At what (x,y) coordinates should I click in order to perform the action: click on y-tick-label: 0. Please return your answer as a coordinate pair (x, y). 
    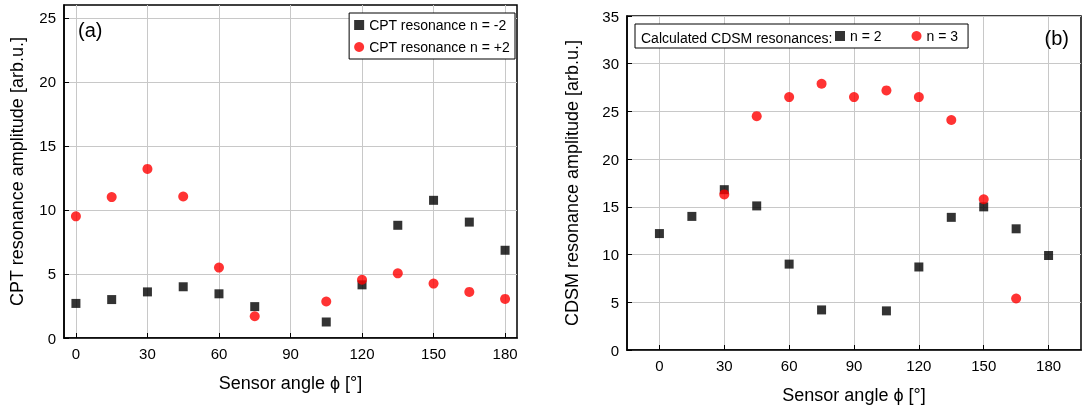
    Looking at the image, I should click on (51, 338).